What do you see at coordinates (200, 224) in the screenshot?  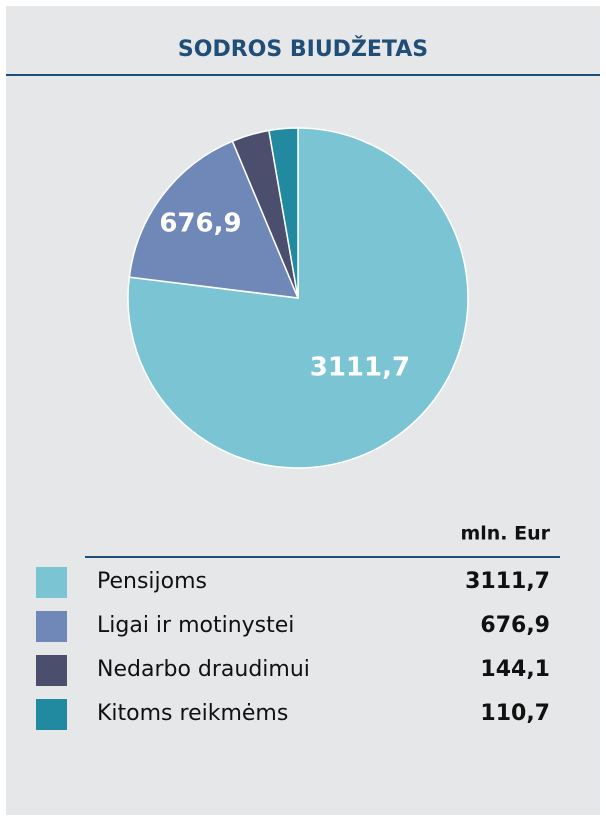 I see `slice-label: 676,9` at bounding box center [200, 224].